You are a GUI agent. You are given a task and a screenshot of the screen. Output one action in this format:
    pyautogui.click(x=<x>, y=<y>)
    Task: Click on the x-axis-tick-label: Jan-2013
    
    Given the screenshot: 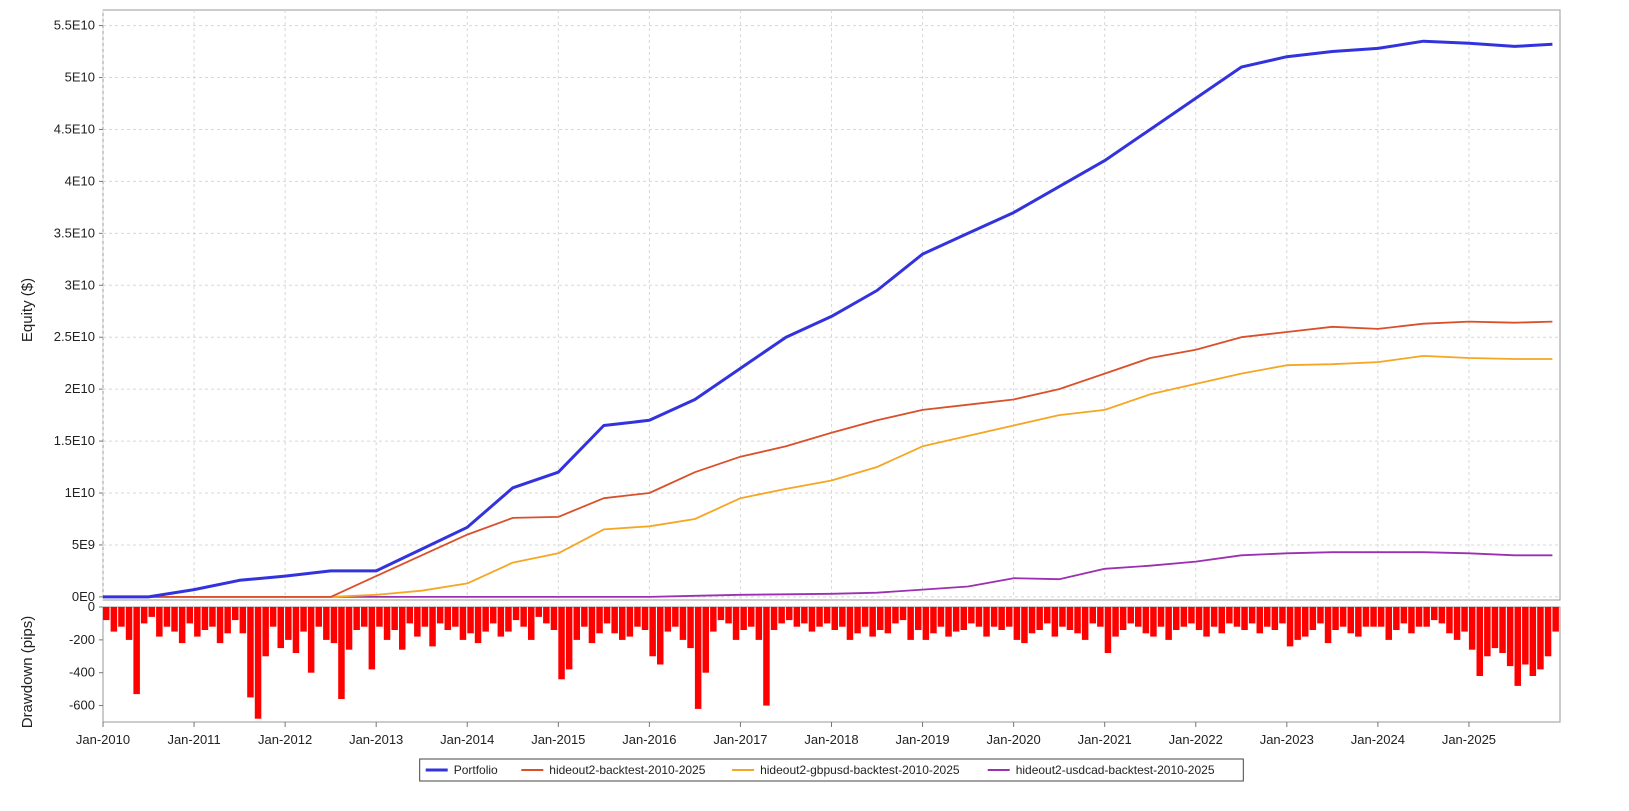 What is the action you would take?
    pyautogui.click(x=376, y=739)
    